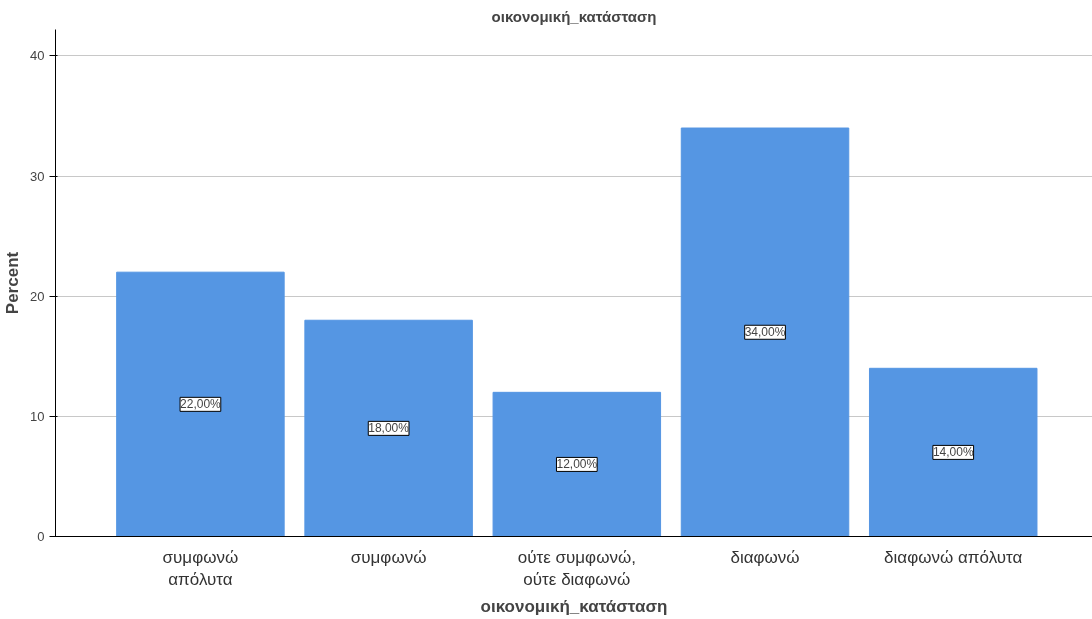 The image size is (1092, 619). Describe the element at coordinates (200, 568) in the screenshot. I see `x-tick-label: συμφωνώ απόλυτα` at that location.